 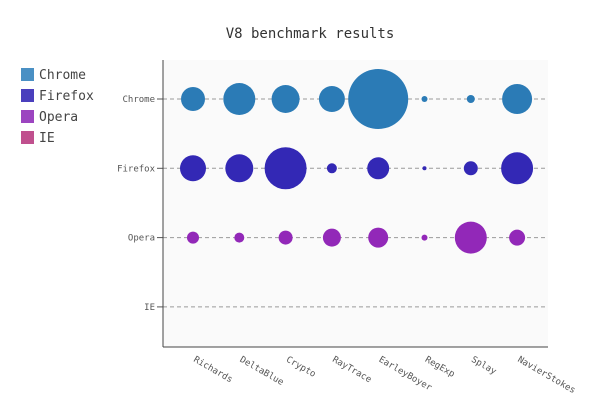 What do you see at coordinates (47, 138) in the screenshot?
I see `legend-label-ie: IE` at bounding box center [47, 138].